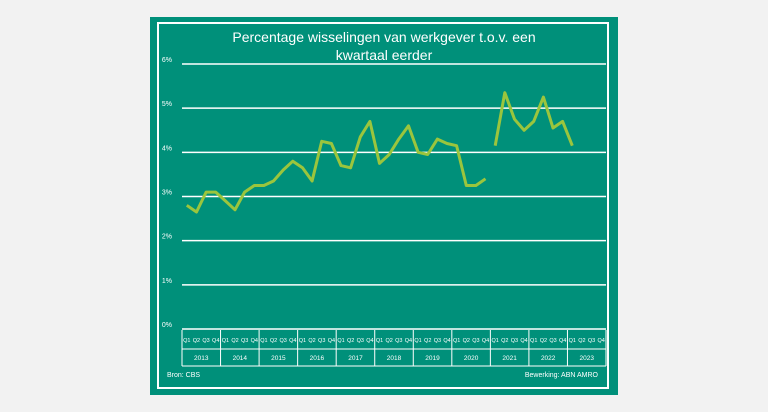 Image resolution: width=768 pixels, height=412 pixels. What do you see at coordinates (167, 325) in the screenshot?
I see `y-tick-label: 0%` at bounding box center [167, 325].